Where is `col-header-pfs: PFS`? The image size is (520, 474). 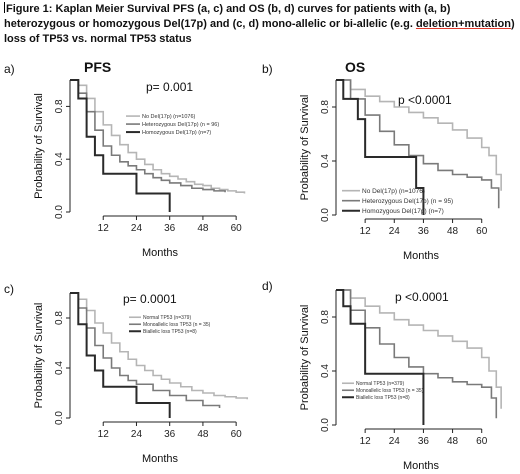
col-header-pfs: PFS is located at coordinates (97, 67).